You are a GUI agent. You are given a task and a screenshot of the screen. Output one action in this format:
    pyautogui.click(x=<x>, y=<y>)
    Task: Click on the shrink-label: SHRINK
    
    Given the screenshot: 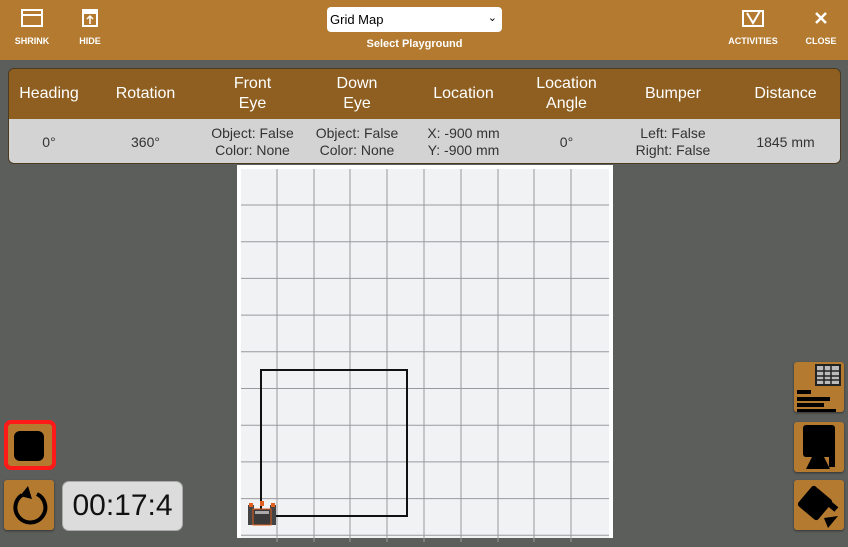 What is the action you would take?
    pyautogui.click(x=32, y=41)
    